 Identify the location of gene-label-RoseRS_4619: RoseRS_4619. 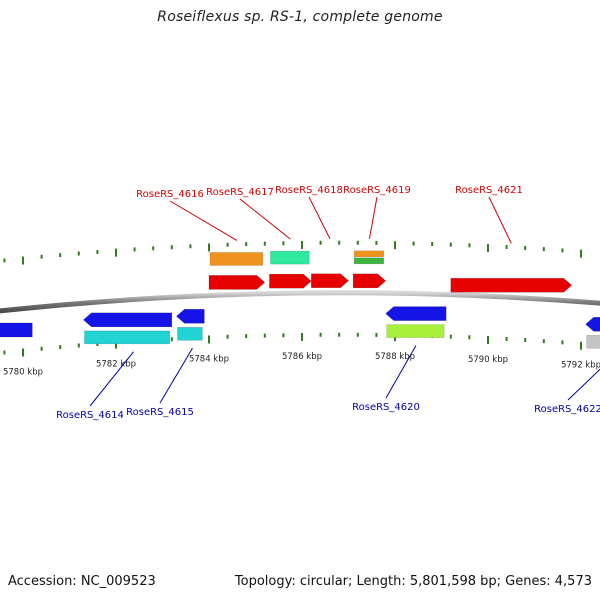
(377, 190).